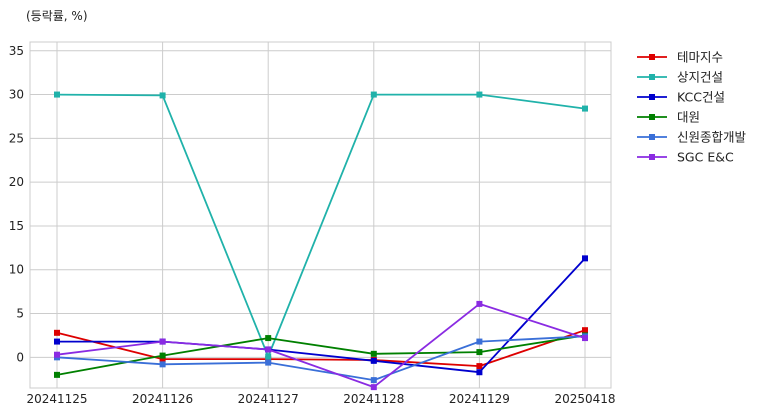 This screenshot has width=775, height=416. What do you see at coordinates (479, 399) in the screenshot?
I see `x-tick-label: 20241129` at bounding box center [479, 399].